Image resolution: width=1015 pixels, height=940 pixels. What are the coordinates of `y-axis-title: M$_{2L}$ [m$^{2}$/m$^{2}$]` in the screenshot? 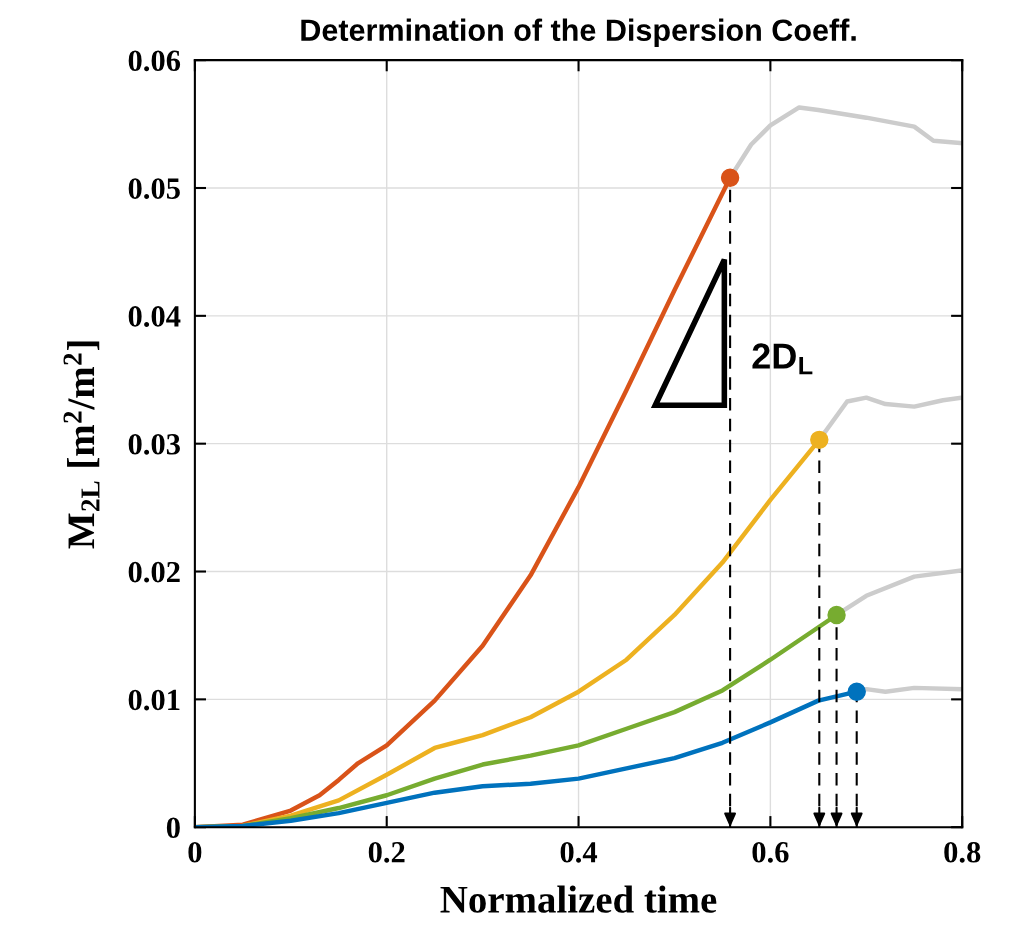 It's located at (81, 445).